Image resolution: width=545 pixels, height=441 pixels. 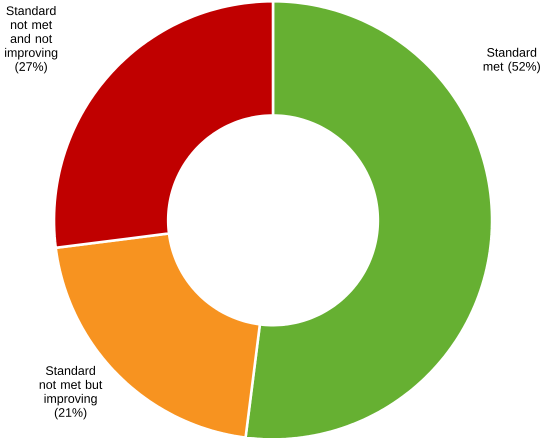 What do you see at coordinates (31, 40) in the screenshot?
I see `slice-label: Standard not met and not improving (27%)` at bounding box center [31, 40].